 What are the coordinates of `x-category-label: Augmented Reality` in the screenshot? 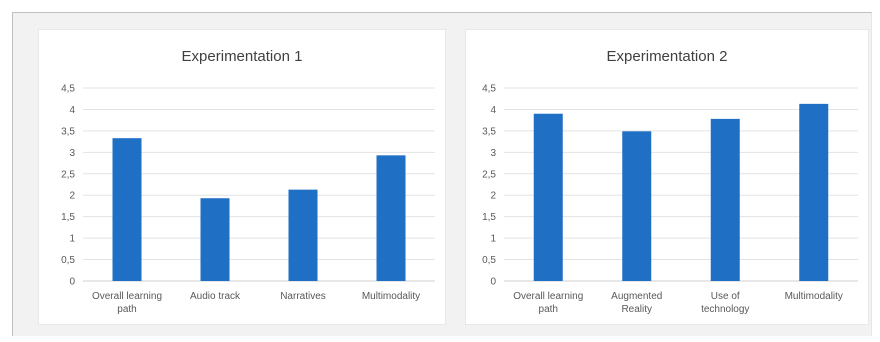 It's located at (636, 303).